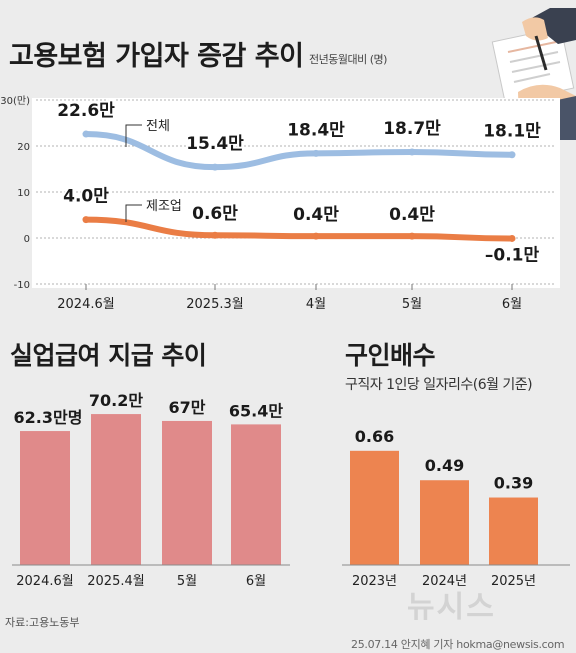 The width and height of the screenshot is (576, 653). What do you see at coordinates (412, 304) in the screenshot?
I see `x-tick-label: 5월` at bounding box center [412, 304].